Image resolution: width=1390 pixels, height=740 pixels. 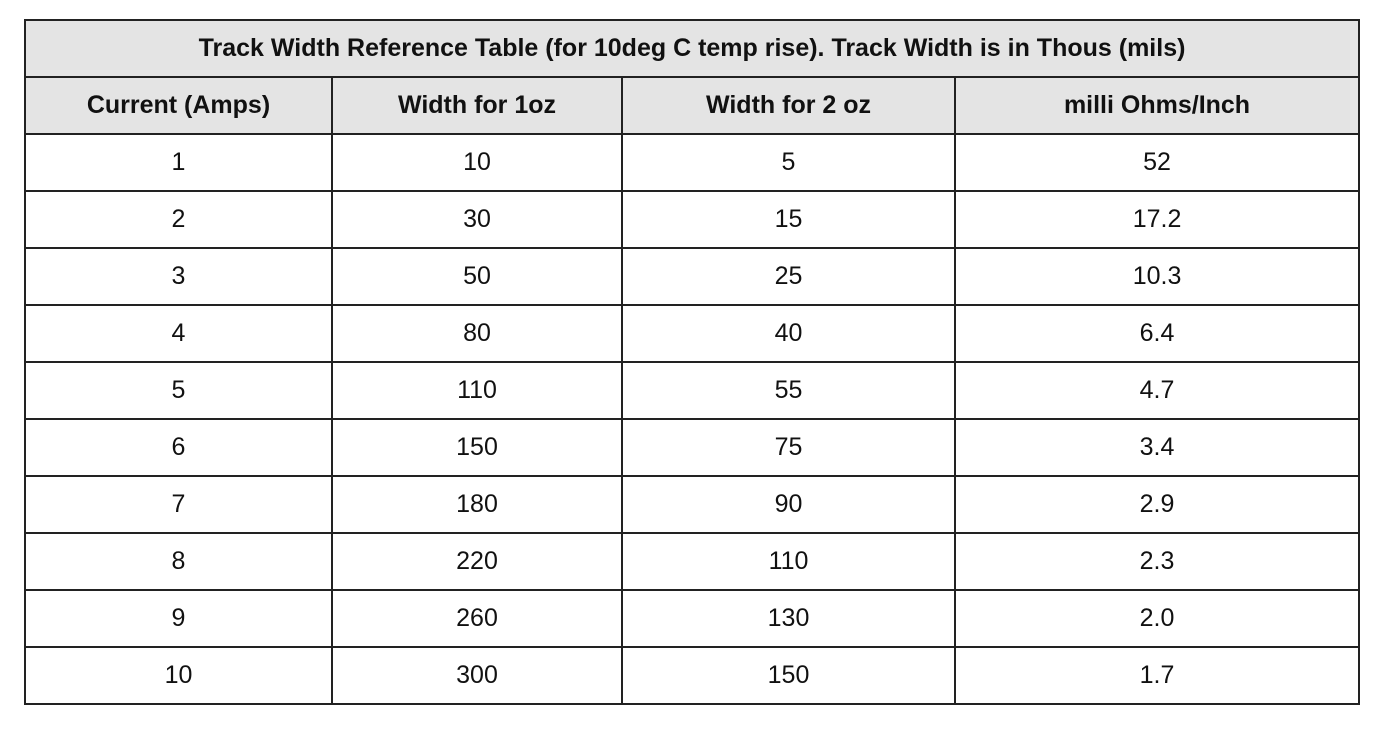 What do you see at coordinates (477, 219) in the screenshot?
I see `cell-width-1oz: 30` at bounding box center [477, 219].